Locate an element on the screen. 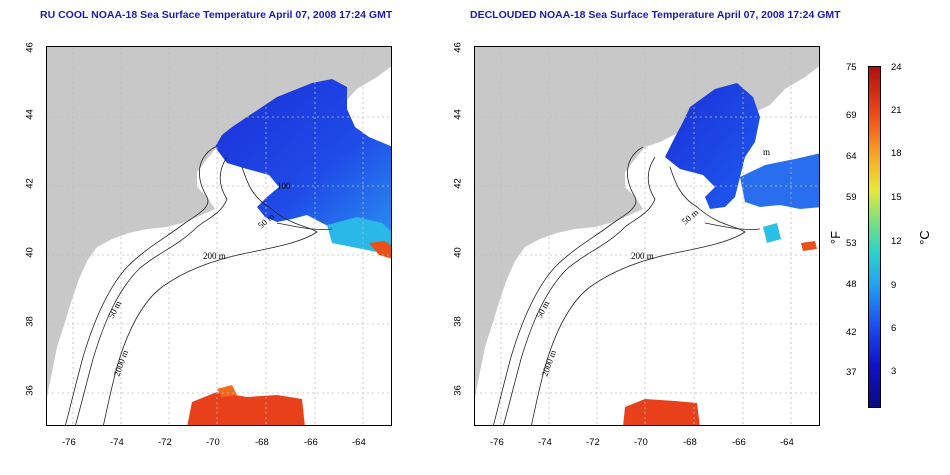 The image size is (950, 475). cbar-f-42: 42 is located at coordinates (851, 332).